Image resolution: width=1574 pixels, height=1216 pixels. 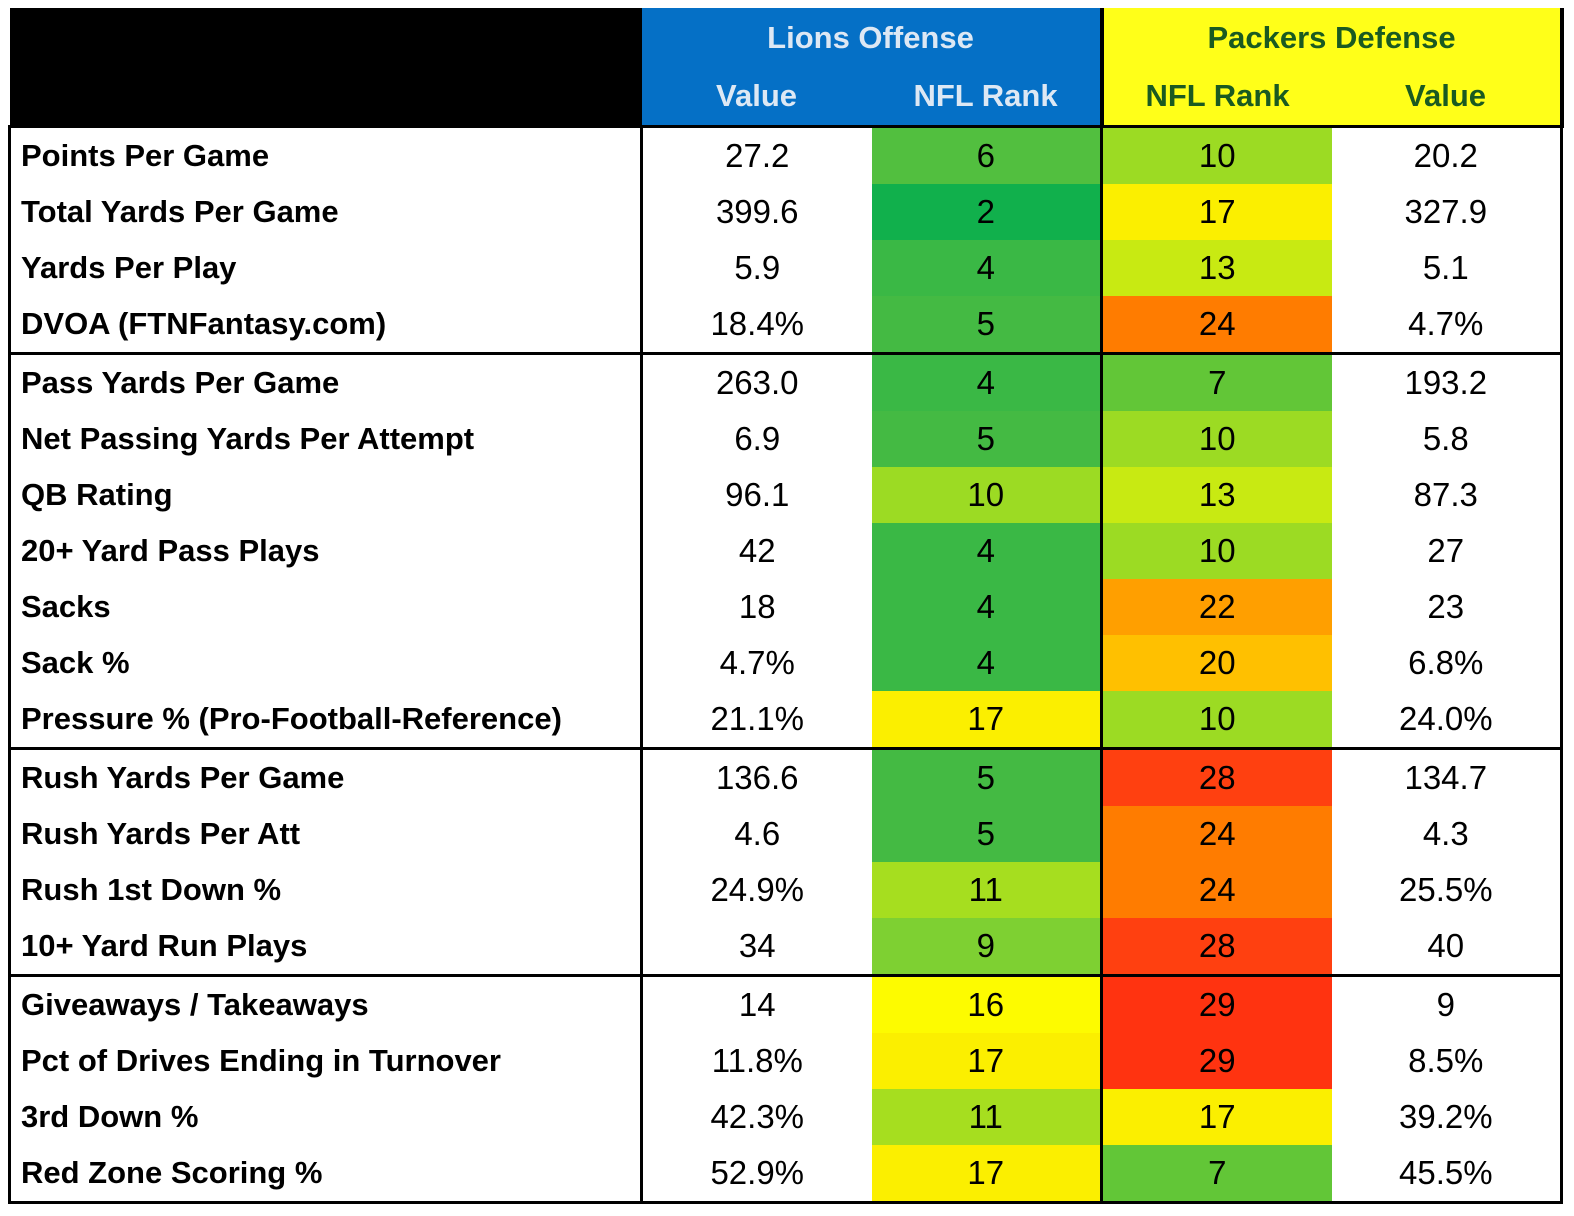 I want to click on lions-value-cell: 263.0, so click(x=756, y=381).